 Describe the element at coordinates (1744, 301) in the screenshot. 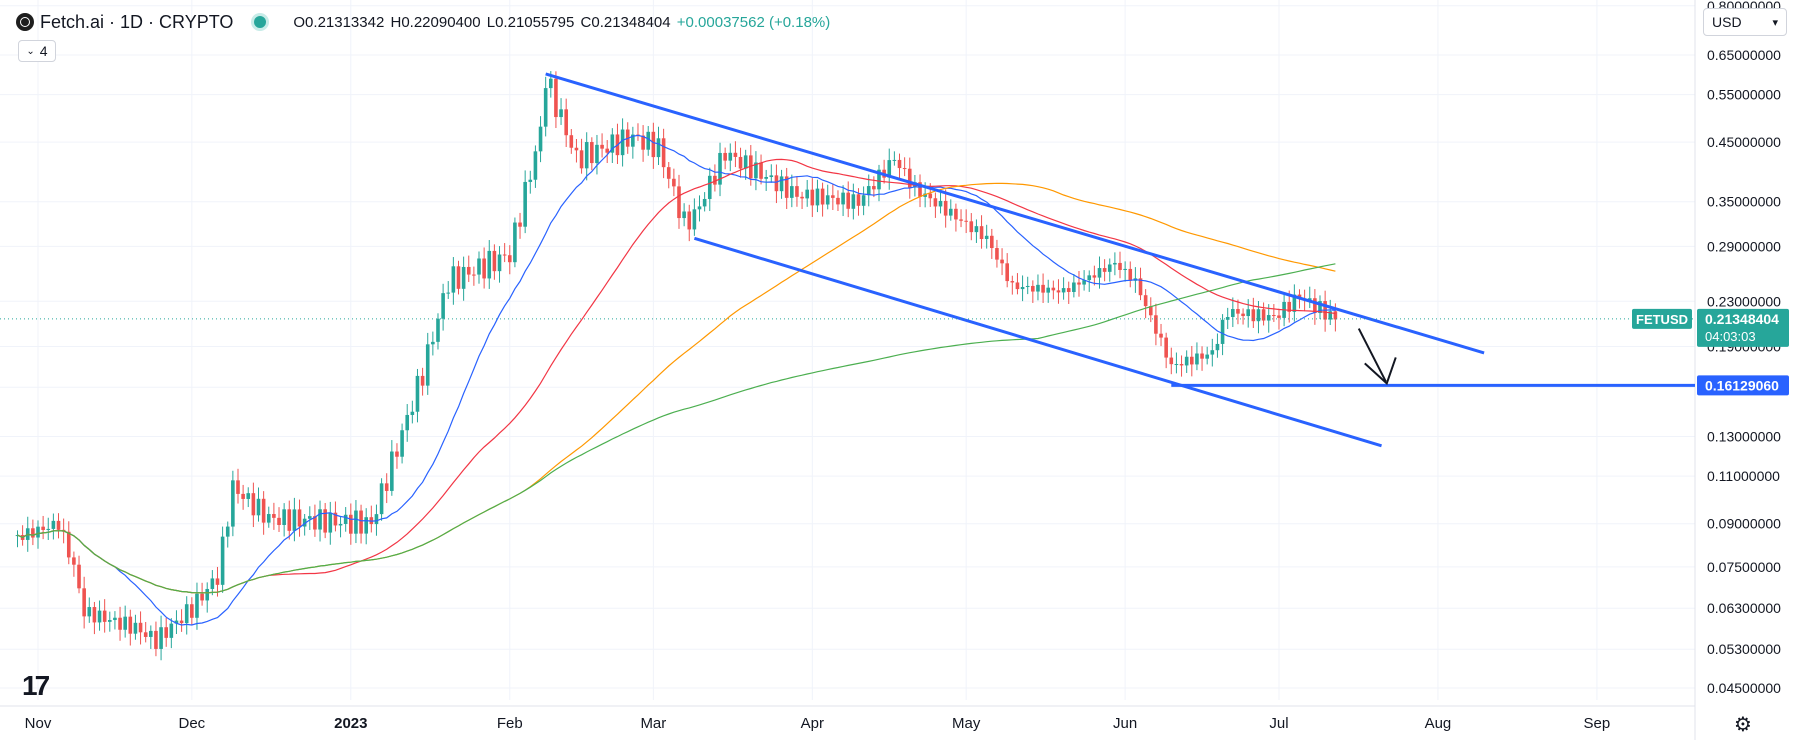

I see `y-tick-label: 0.23000000` at that location.